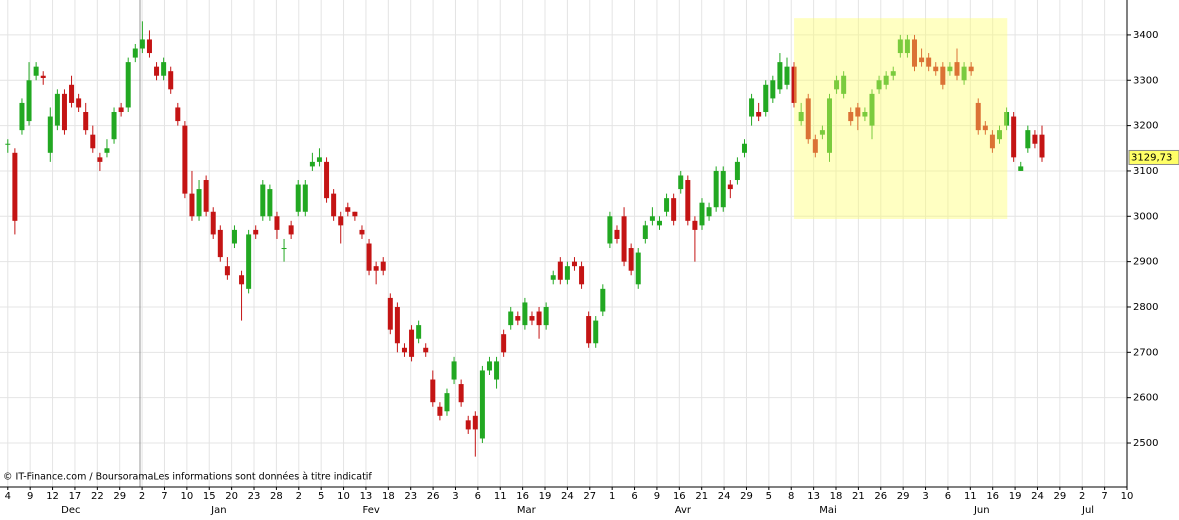 The width and height of the screenshot is (1179, 520). I want to click on x-tick-label: 19, so click(1015, 496).